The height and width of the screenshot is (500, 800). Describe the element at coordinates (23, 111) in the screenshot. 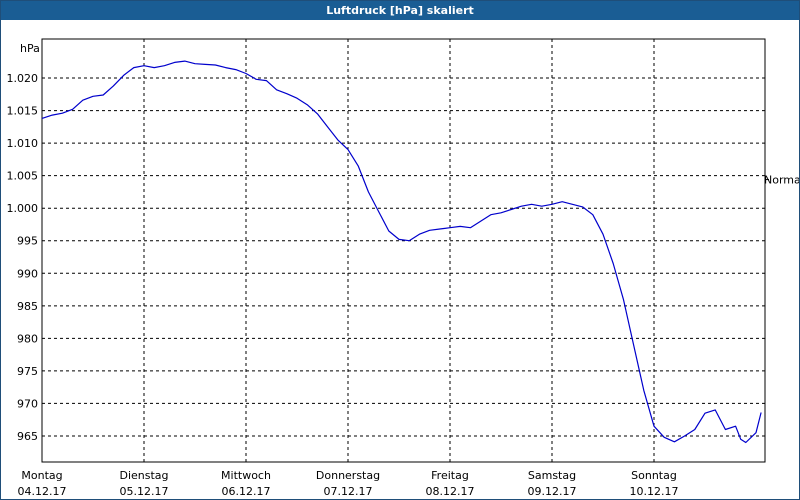

I see `y-tick-label: 1.015` at that location.